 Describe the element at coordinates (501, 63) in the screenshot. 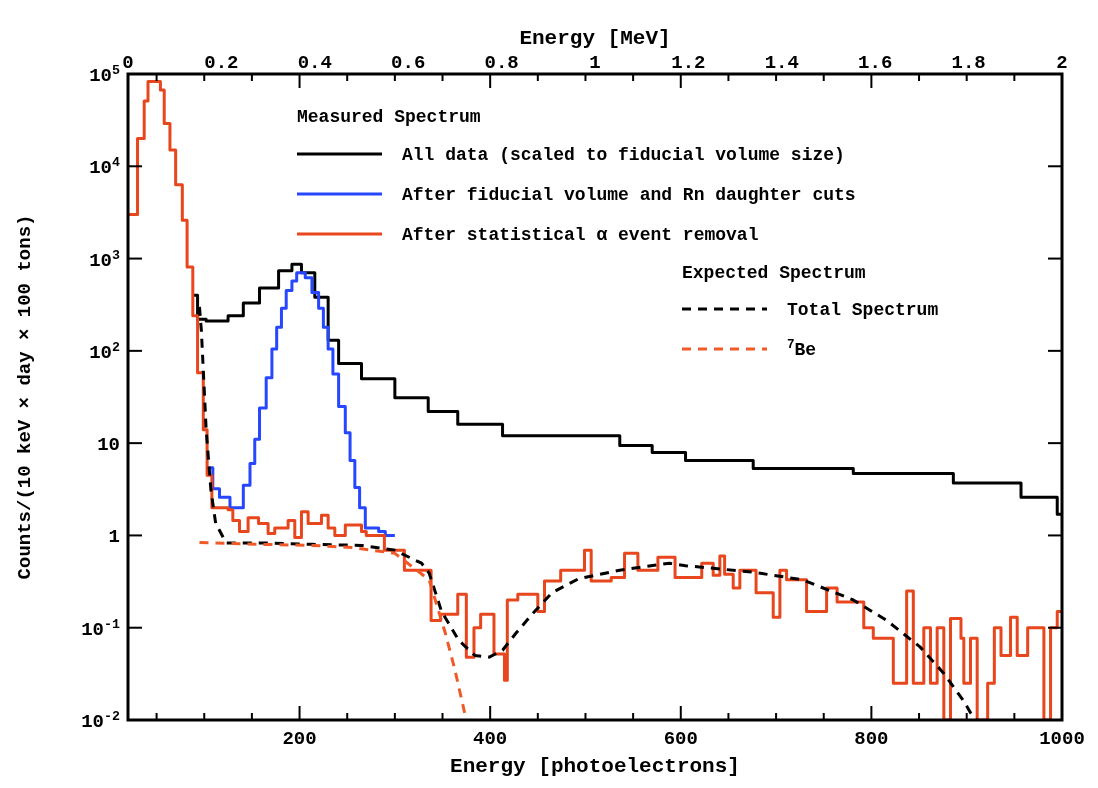

I see `x2-tick-label: 0.8` at that location.